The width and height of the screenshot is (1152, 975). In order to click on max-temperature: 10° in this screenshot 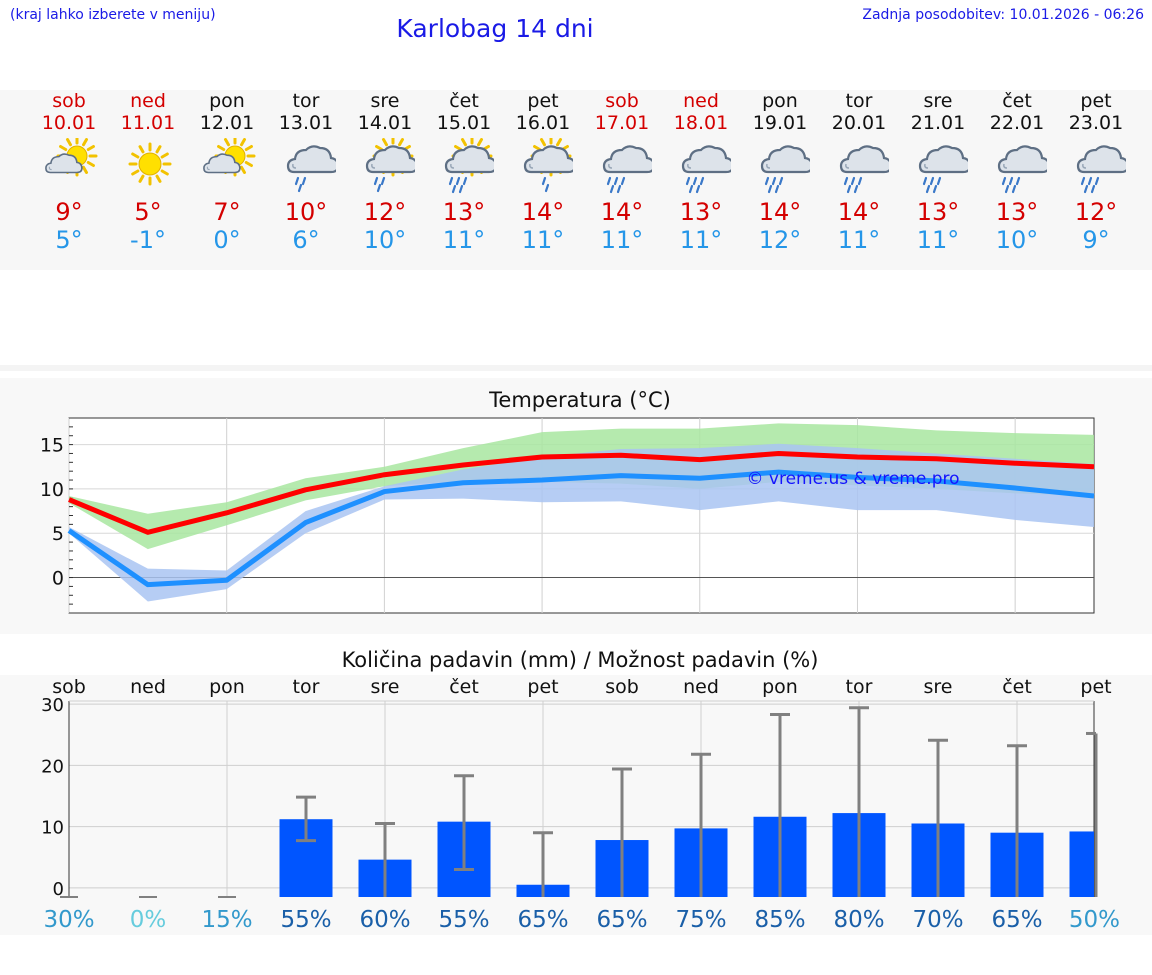, I will do `click(306, 212)`.